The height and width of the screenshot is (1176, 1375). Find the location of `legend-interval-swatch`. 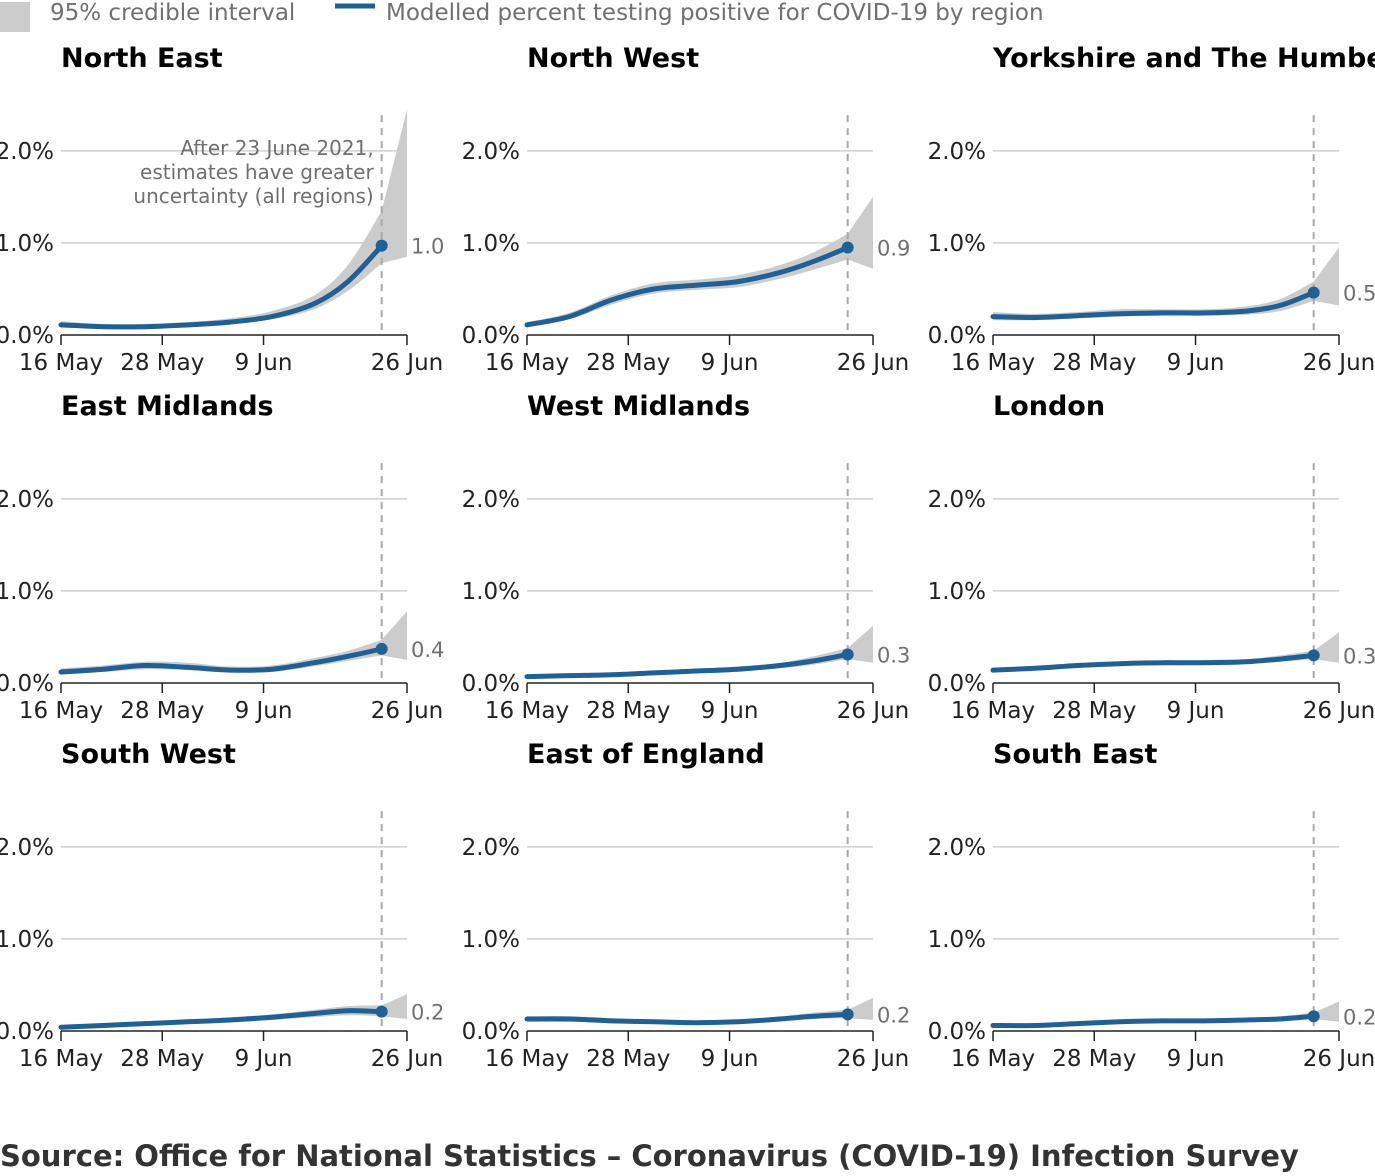

legend-interval-swatch is located at coordinates (15, 17).